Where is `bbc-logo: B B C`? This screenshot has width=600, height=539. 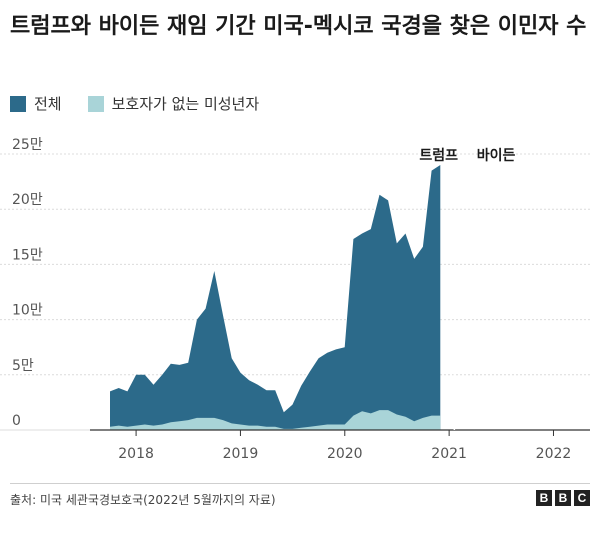 bbc-logo: B B C is located at coordinates (561, 498).